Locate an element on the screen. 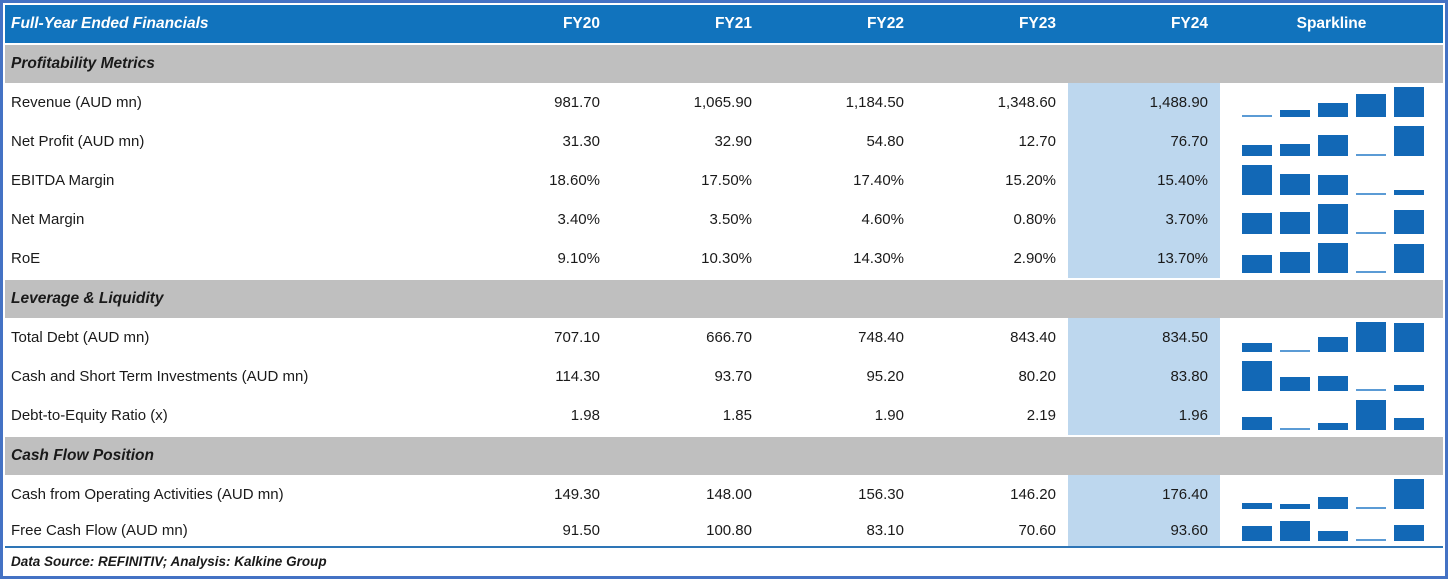  value-cell-fy22: 748.40 is located at coordinates (881, 337).